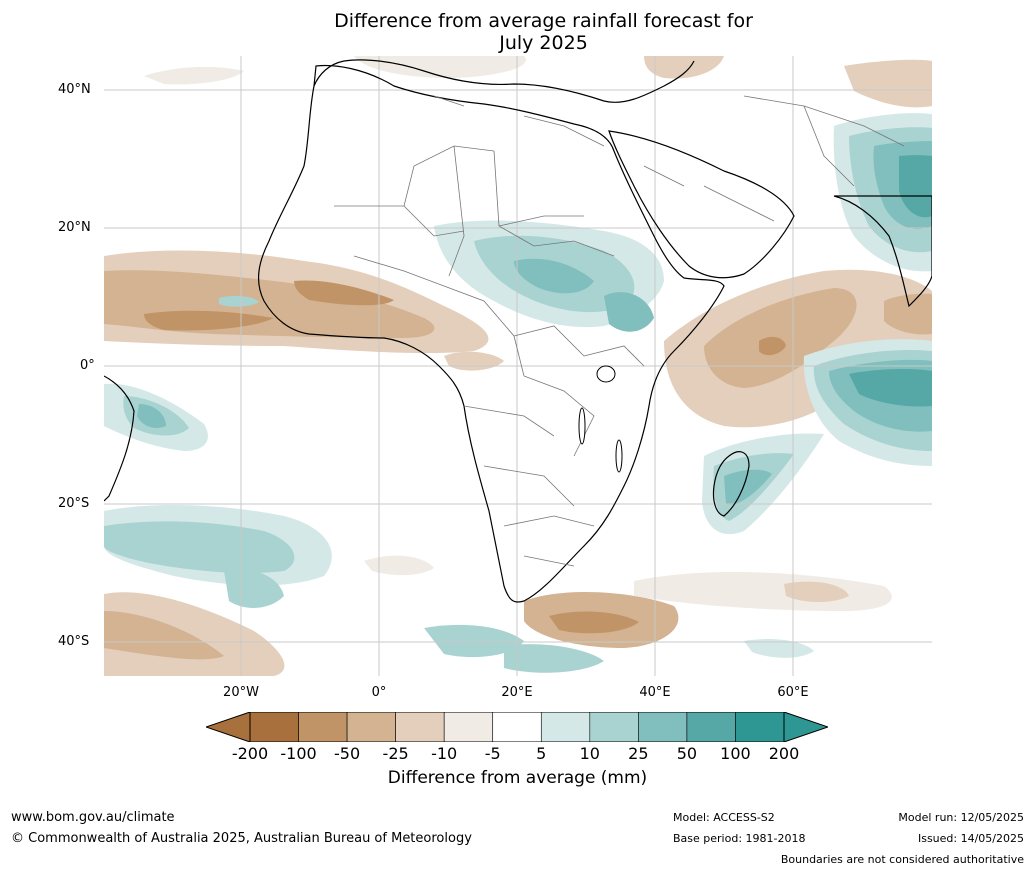 Image resolution: width=1035 pixels, height=873 pixels. I want to click on lat-label-equator: 0°, so click(87, 365).